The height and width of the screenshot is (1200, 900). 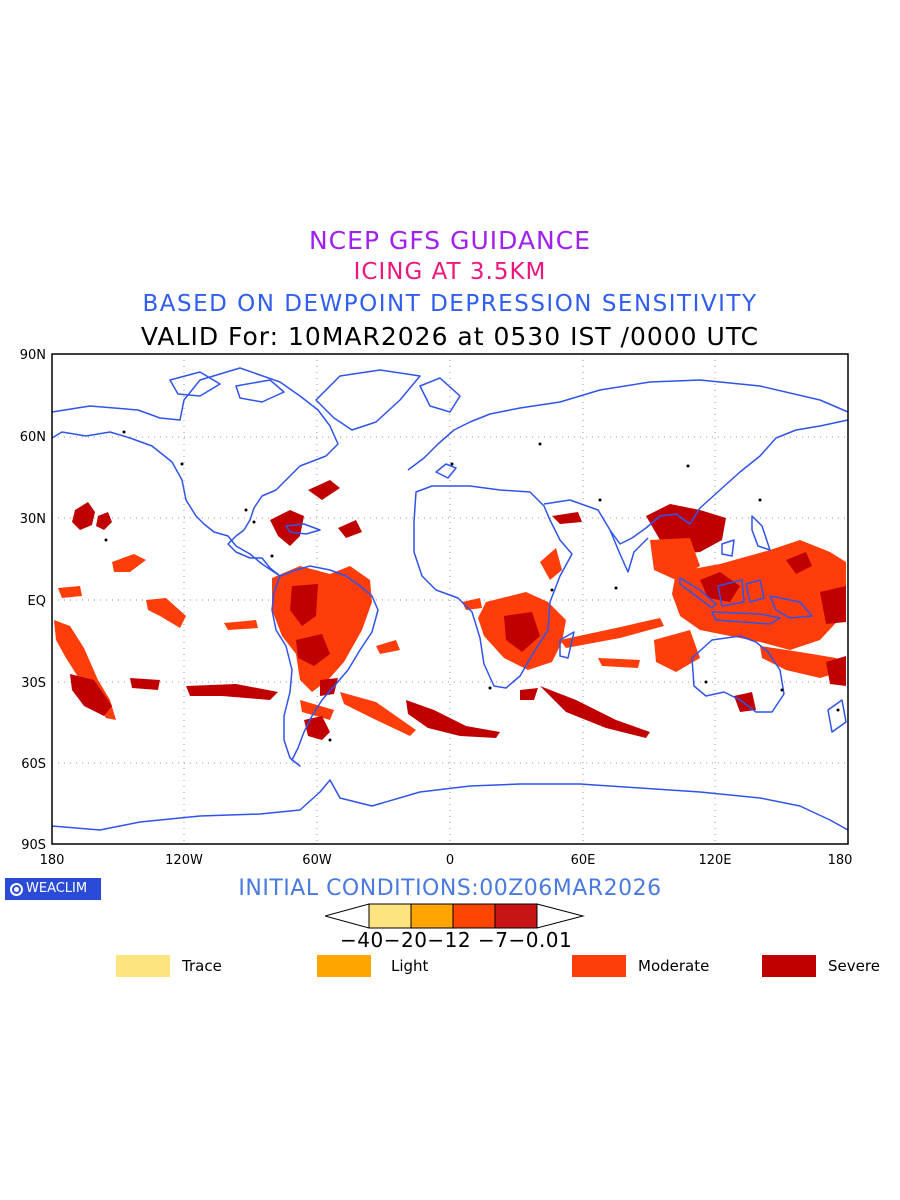 I want to click on legend-item-moderate: Moderate, so click(x=640, y=966).